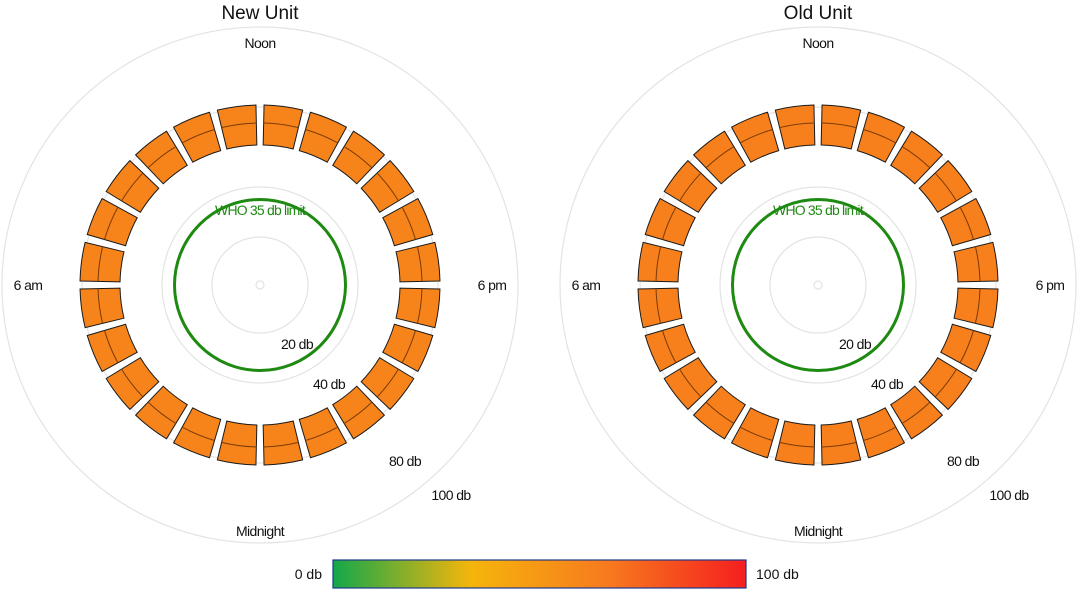 The height and width of the screenshot is (598, 1084). What do you see at coordinates (297, 344) in the screenshot?
I see `ring-label-20db: 20 db` at bounding box center [297, 344].